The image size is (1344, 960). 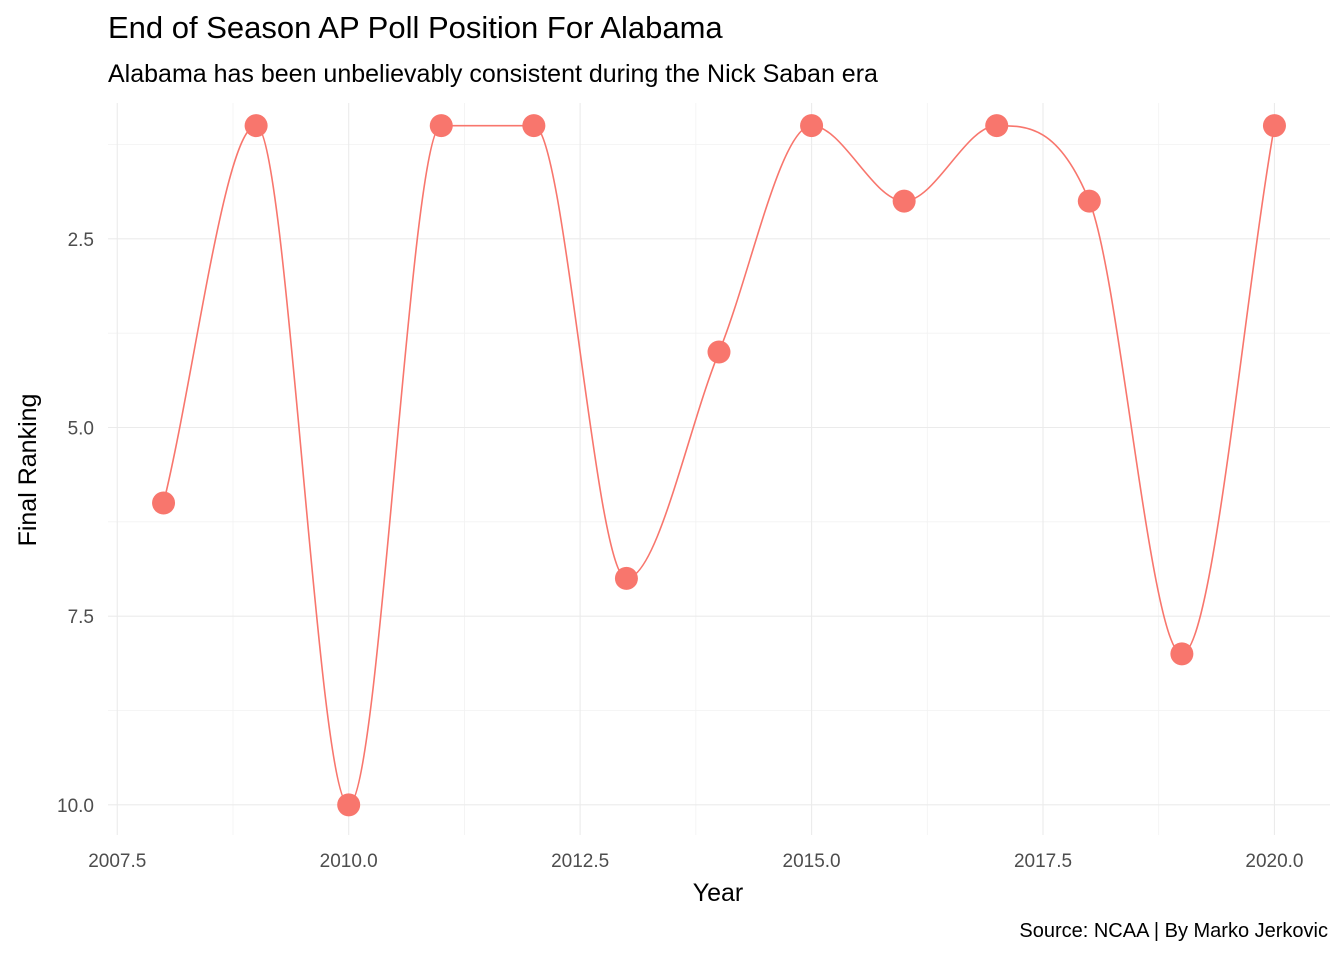 I want to click on y-axis-ticks: 2.5 5.0 7.5 10.0, so click(x=75, y=523).